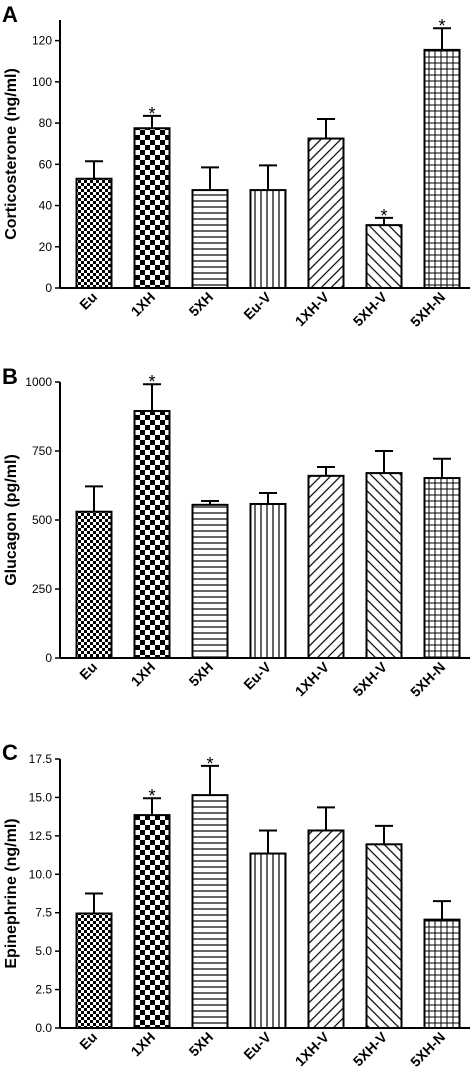 The height and width of the screenshot is (1090, 475). I want to click on y-axis-label: Glucagon (pg/ml), so click(11, 520).